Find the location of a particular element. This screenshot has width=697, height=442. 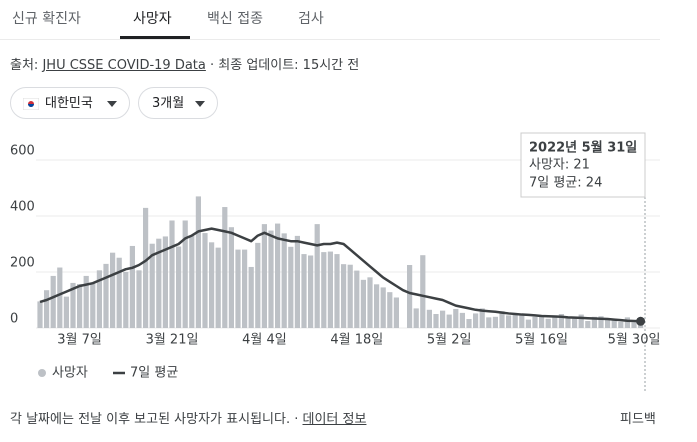

legend-label: 7일 평균 is located at coordinates (154, 373).